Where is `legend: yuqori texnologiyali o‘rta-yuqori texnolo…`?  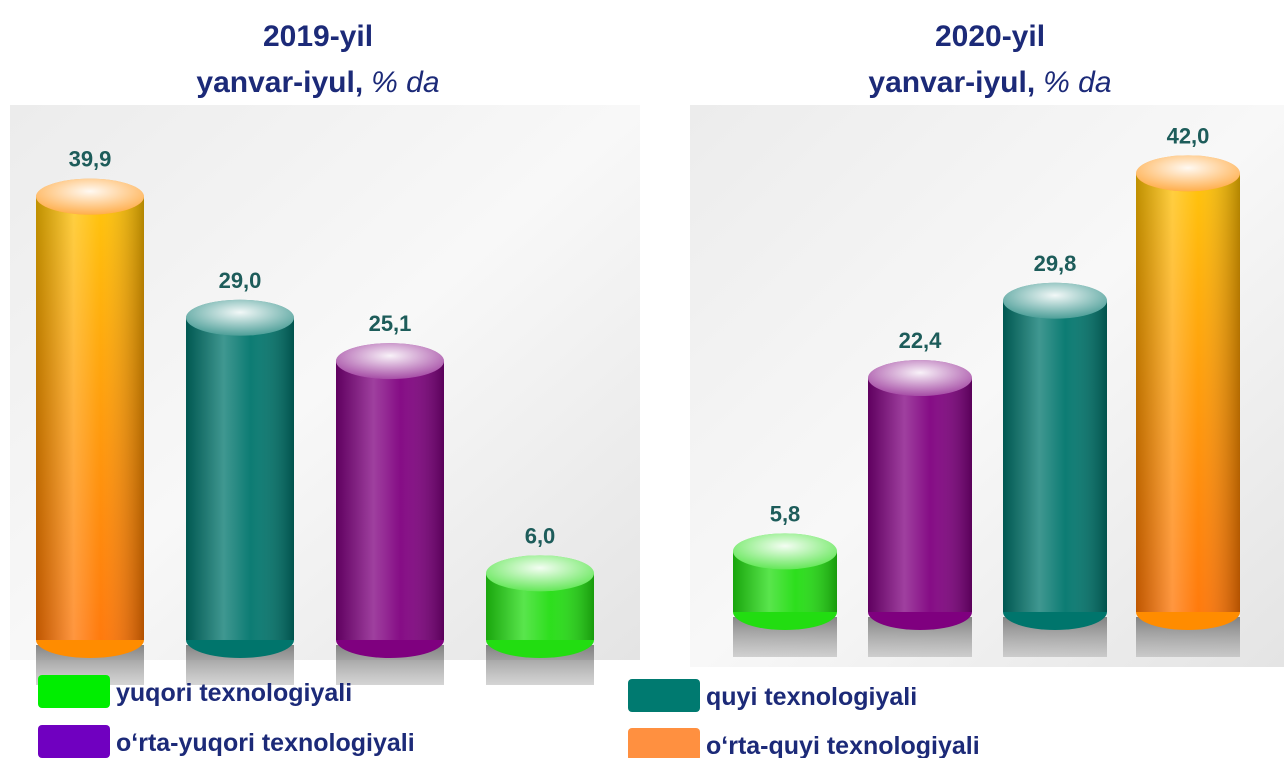 legend: yuqori texnologiyali o‘rta-yuqori texnolo… is located at coordinates (509, 716).